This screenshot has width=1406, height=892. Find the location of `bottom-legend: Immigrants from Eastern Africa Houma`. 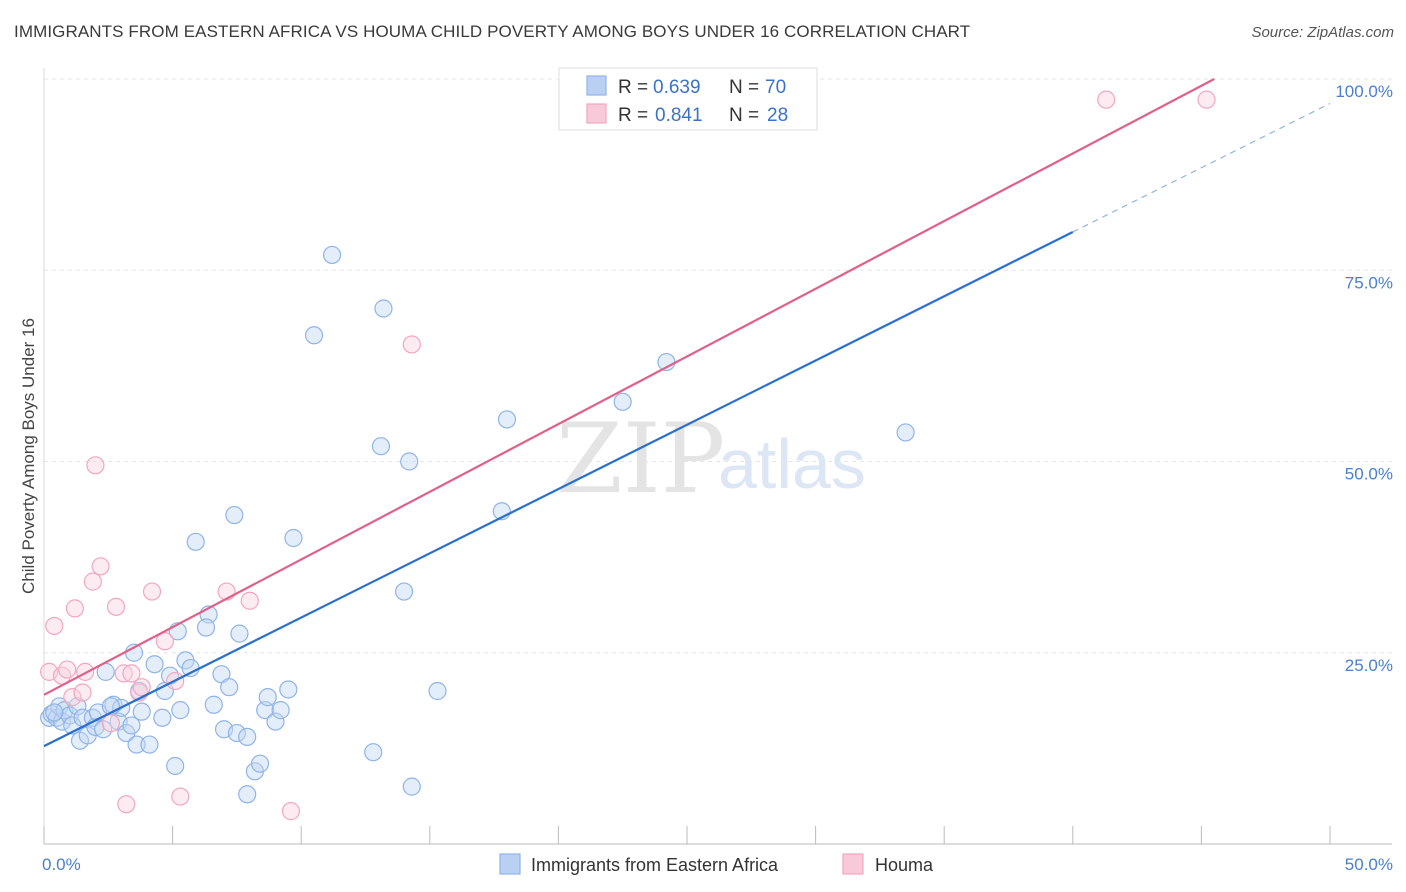

bottom-legend: Immigrants from Eastern Africa Houma is located at coordinates (716, 864).